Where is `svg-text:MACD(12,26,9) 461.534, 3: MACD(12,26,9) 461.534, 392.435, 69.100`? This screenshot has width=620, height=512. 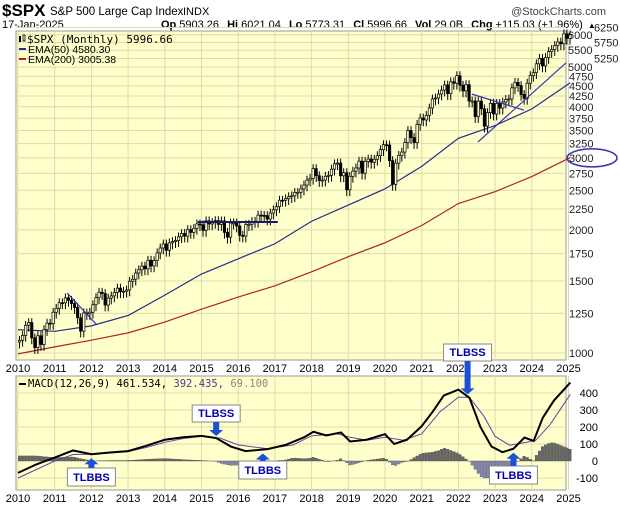
svg-text:MACD(12,26,9) 461.534, 3: MACD(12,26,9) 461.534, 392.435, 69.100 is located at coordinates (148, 384).